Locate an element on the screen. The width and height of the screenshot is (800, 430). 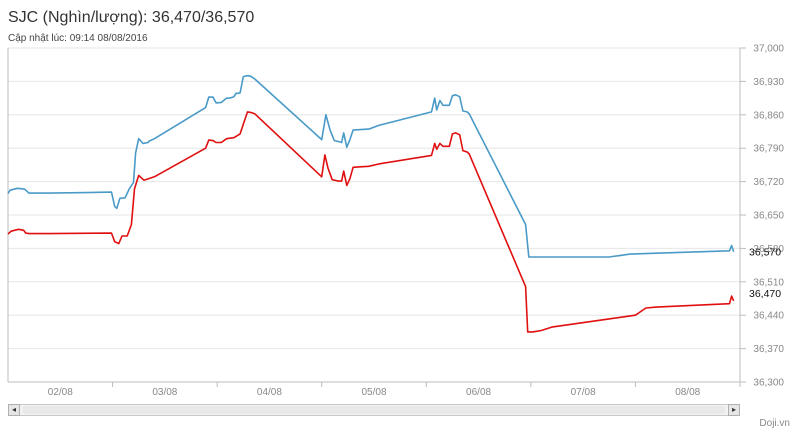
x-tick-label: 07/08 is located at coordinates (583, 392).